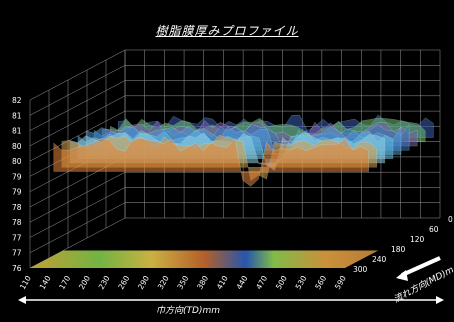  I want to click on x-tick-label: 560, so click(320, 282).